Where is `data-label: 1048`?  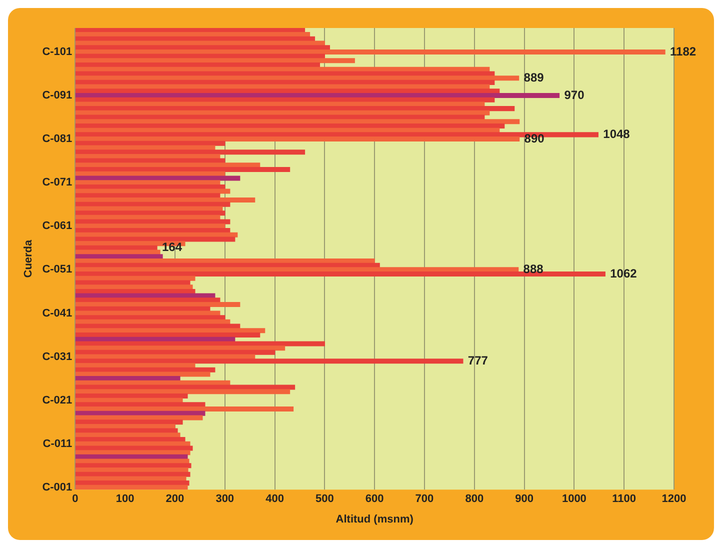
data-label: 1048 is located at coordinates (616, 134).